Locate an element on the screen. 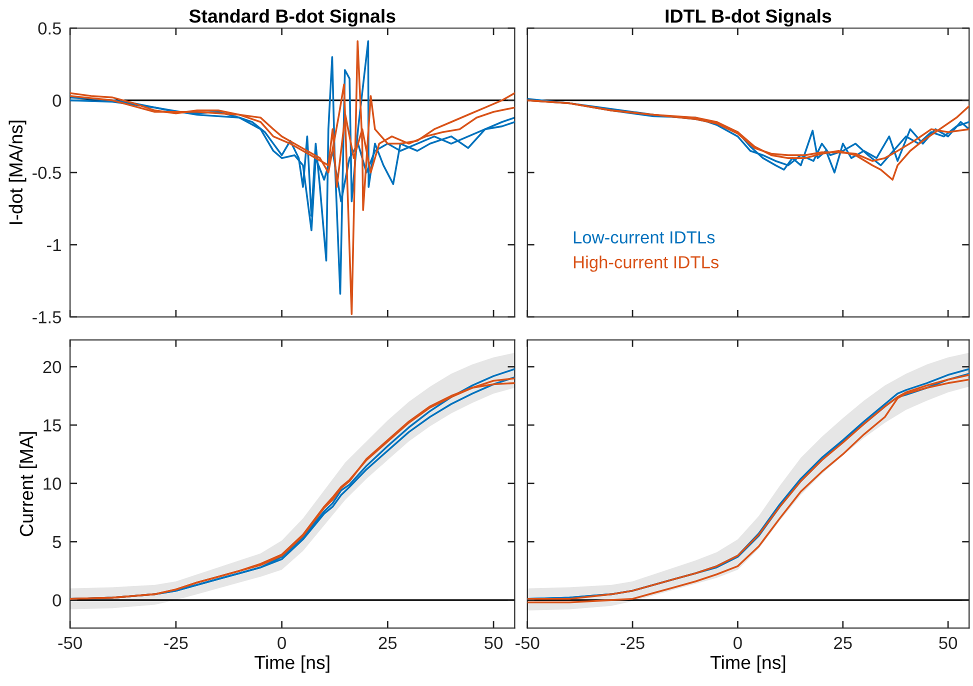  y-tick-label: 15 is located at coordinates (52, 425).